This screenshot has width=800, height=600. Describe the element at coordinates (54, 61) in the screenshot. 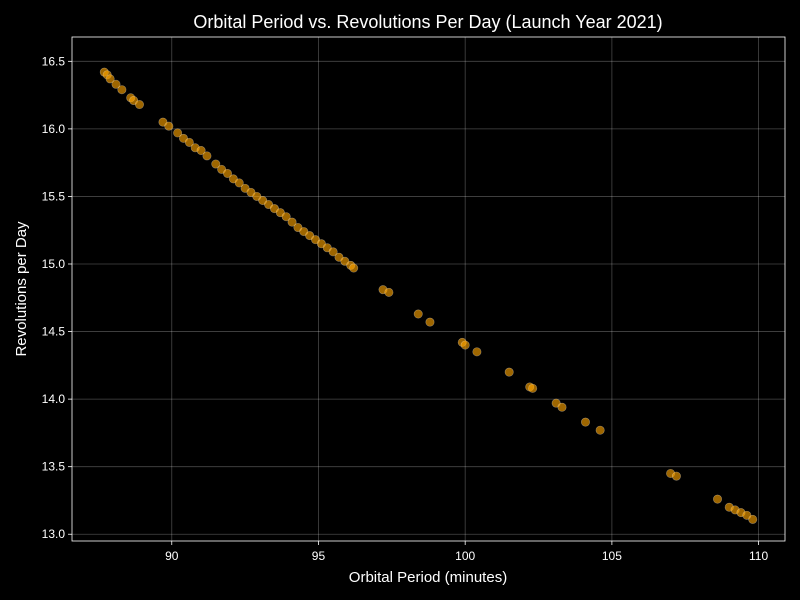

I see `y-tick-label: 16.5` at that location.